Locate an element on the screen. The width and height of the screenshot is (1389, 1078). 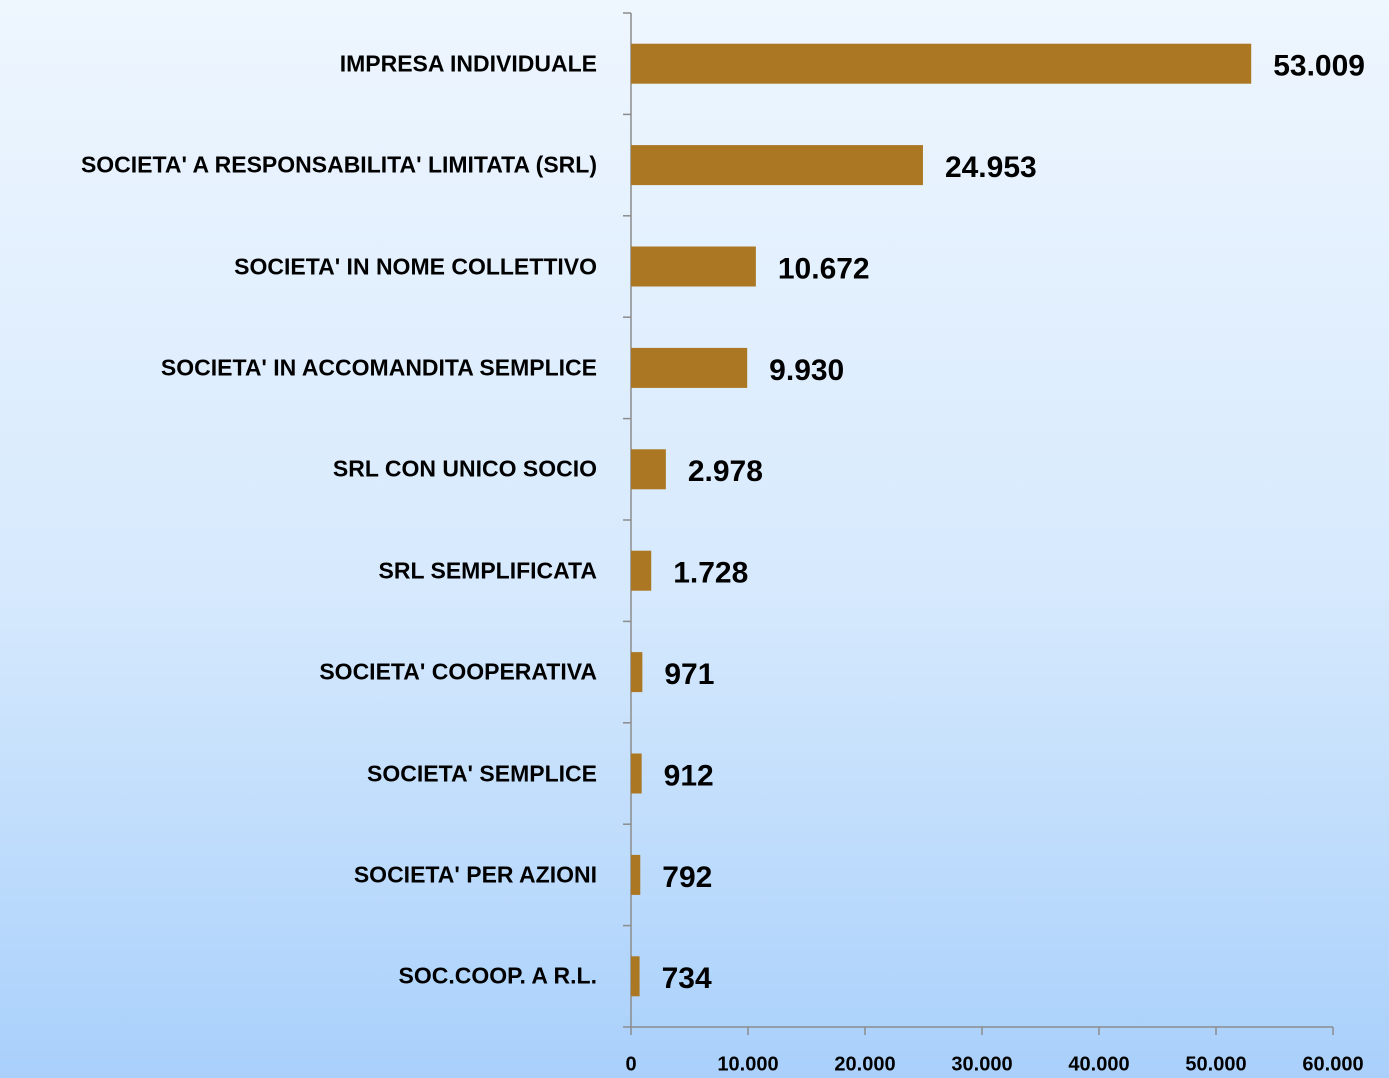
category-label-box: SRL SEMPLIFICATA is located at coordinates (299, 570).